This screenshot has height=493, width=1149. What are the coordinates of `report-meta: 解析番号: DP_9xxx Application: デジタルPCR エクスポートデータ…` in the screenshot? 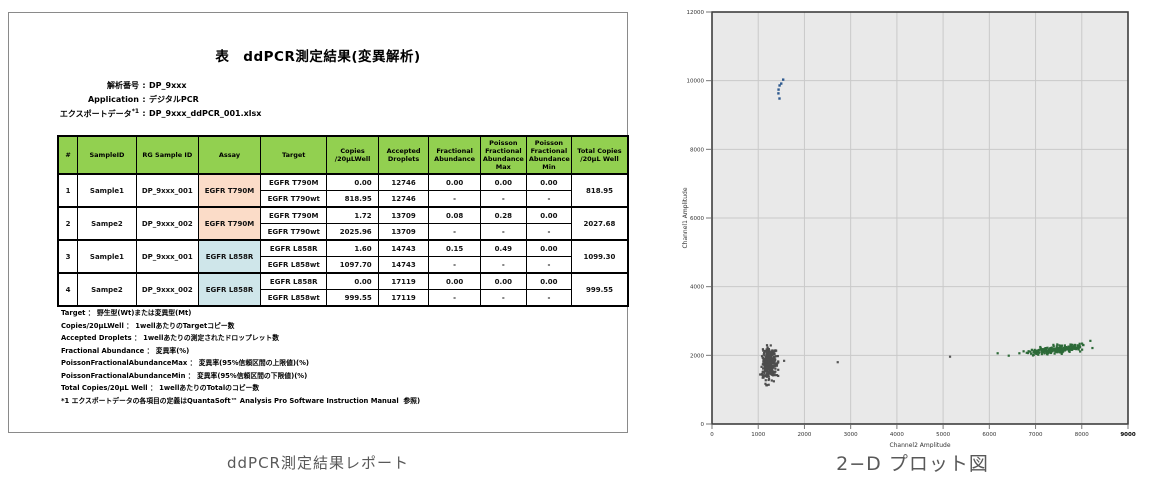 It's located at (144, 100).